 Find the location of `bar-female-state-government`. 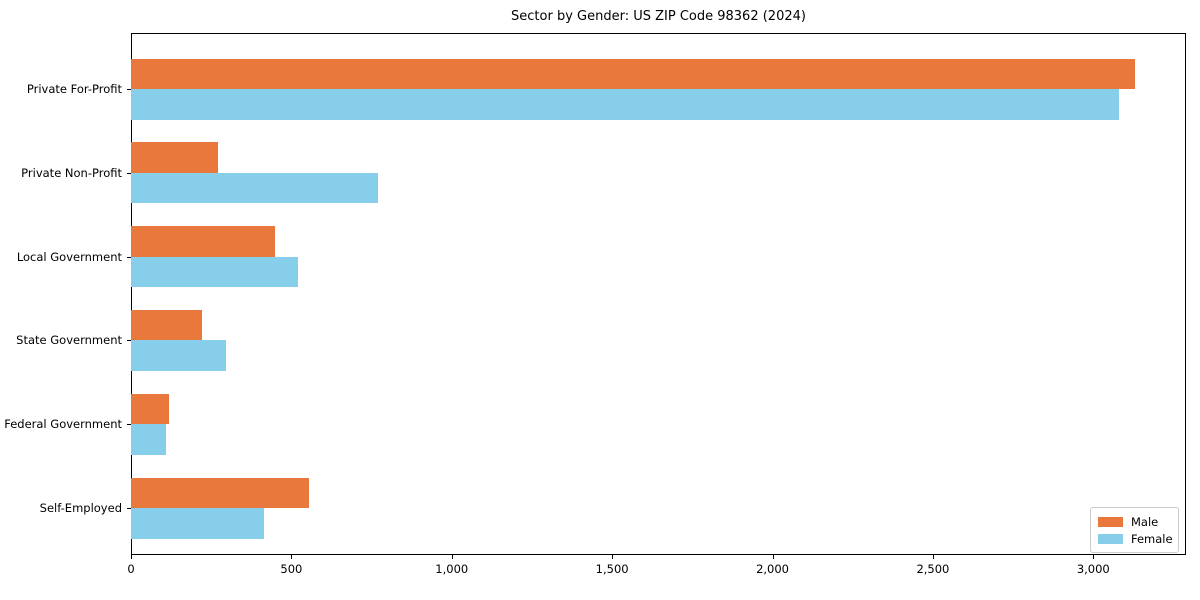

bar-female-state-government is located at coordinates (178, 355).